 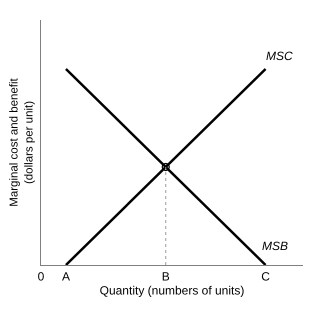 I want to click on x-axis-title: Quantity (numbers of units), so click(x=172, y=290).